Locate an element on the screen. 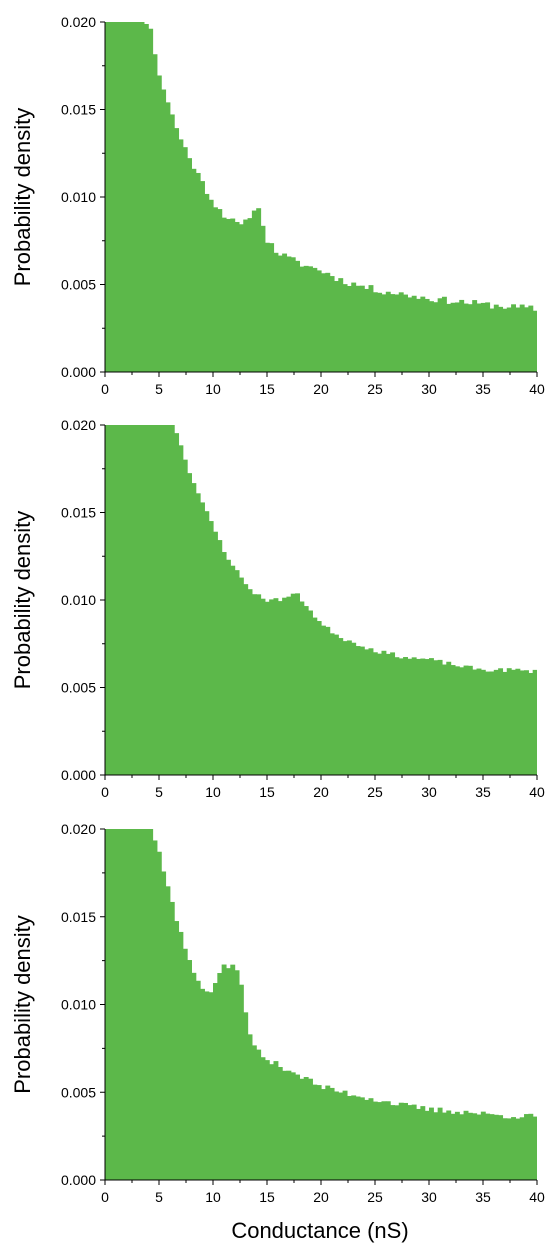 The height and width of the screenshot is (1248, 549). x-tick-label: 20 is located at coordinates (321, 1197).